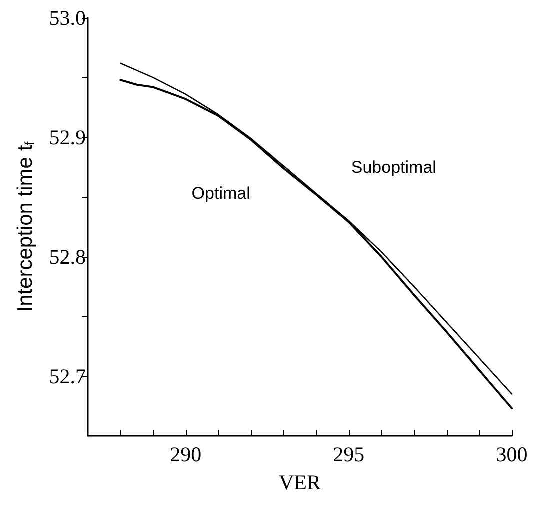  What do you see at coordinates (67, 18) in the screenshot?
I see `y-tick-label: 53.0` at bounding box center [67, 18].